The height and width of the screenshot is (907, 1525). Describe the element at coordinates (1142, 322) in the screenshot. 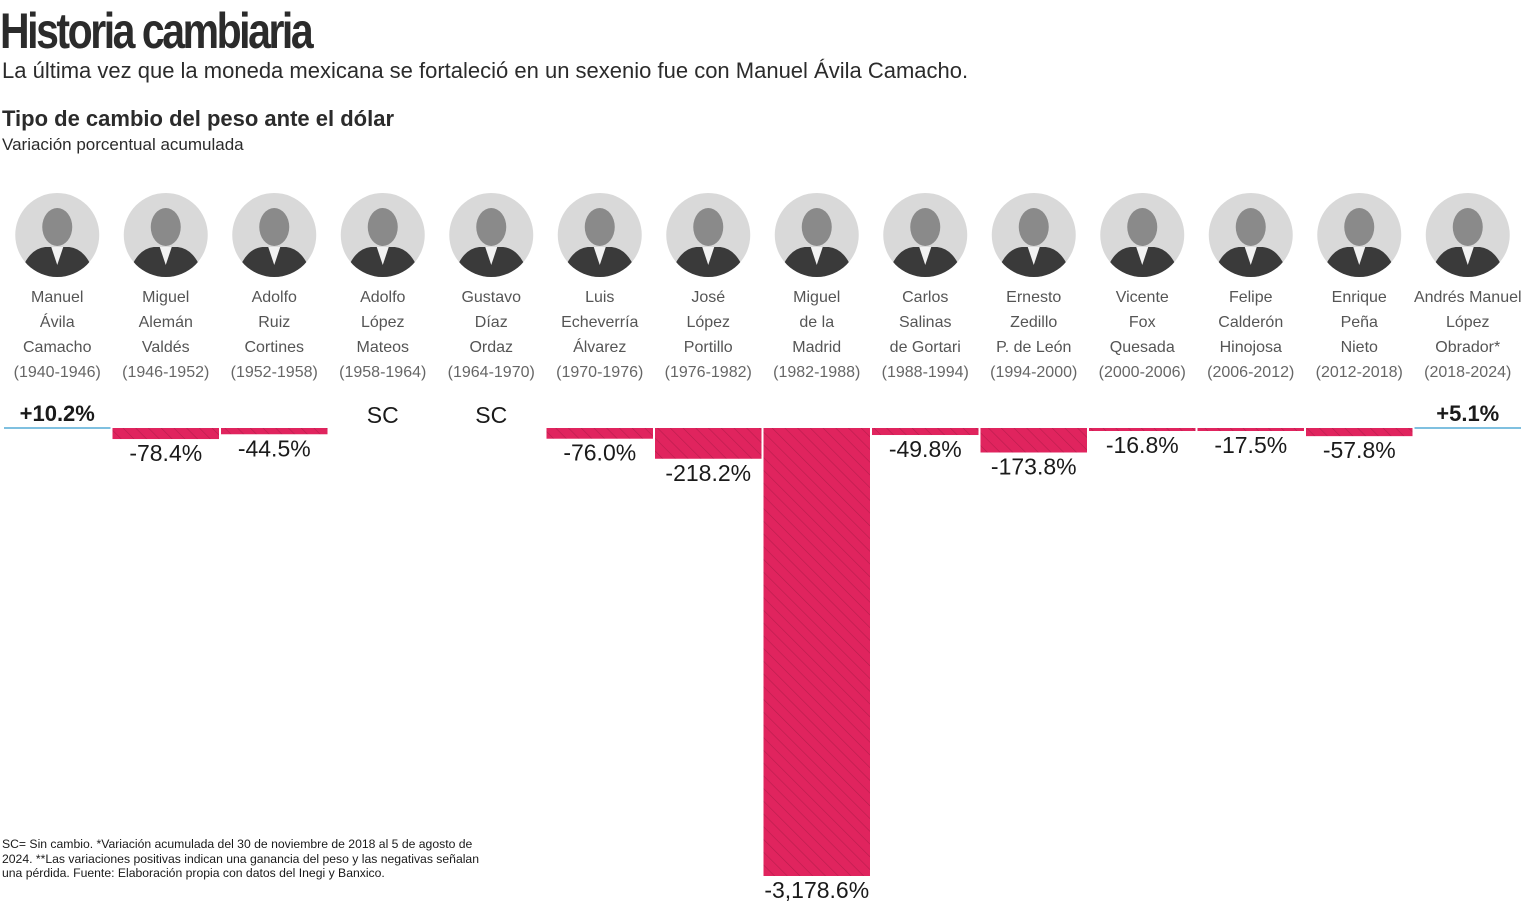

I see `president-name-line: Fox` at that location.